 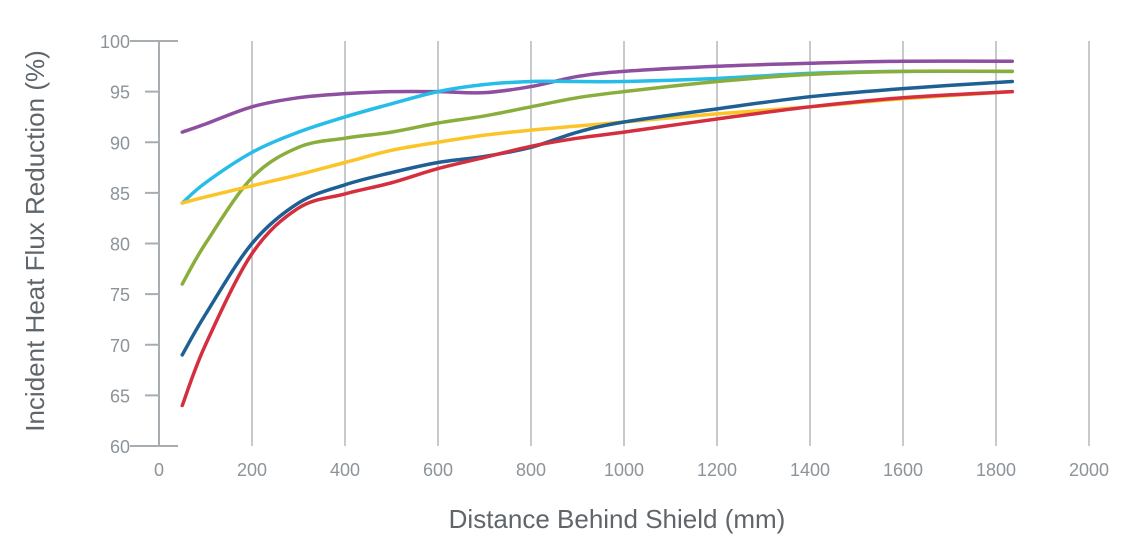 I want to click on x-tick-label-1: 200, so click(x=252, y=470).